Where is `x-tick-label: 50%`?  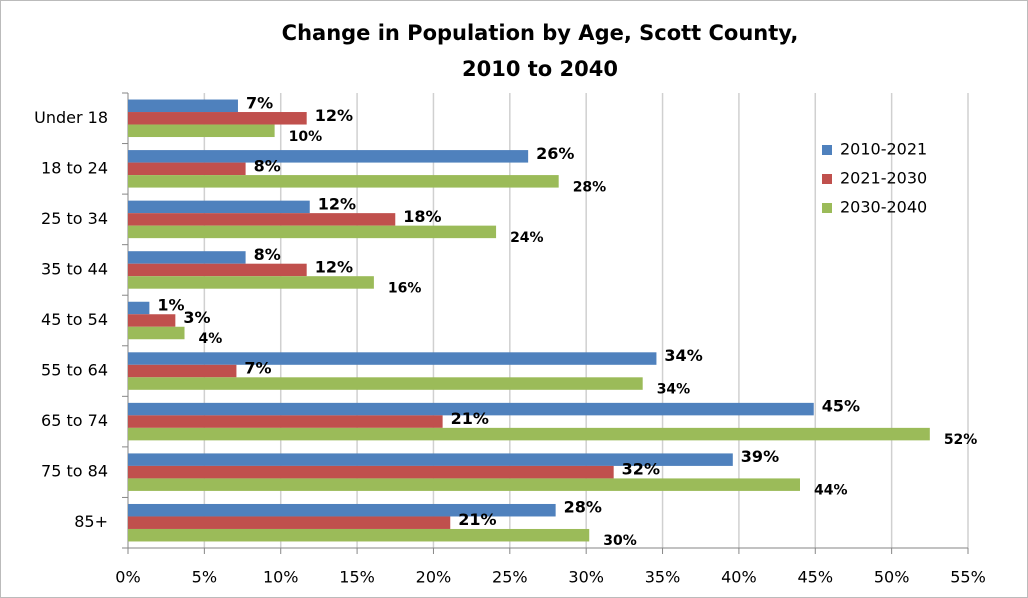
x-tick-label: 50% is located at coordinates (892, 577).